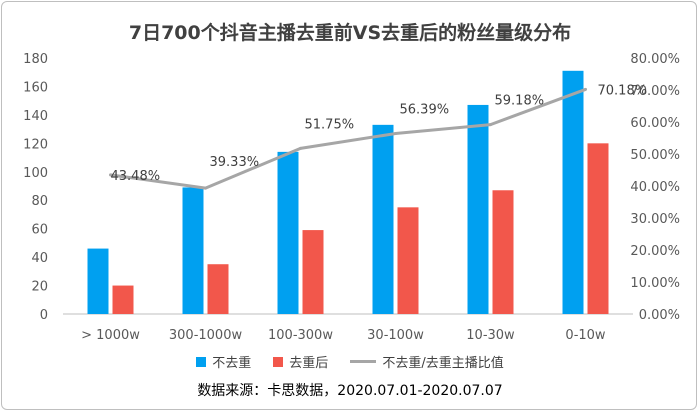 The height and width of the screenshot is (413, 700). I want to click on y-right-tick-label: 20.00%, so click(655, 251).